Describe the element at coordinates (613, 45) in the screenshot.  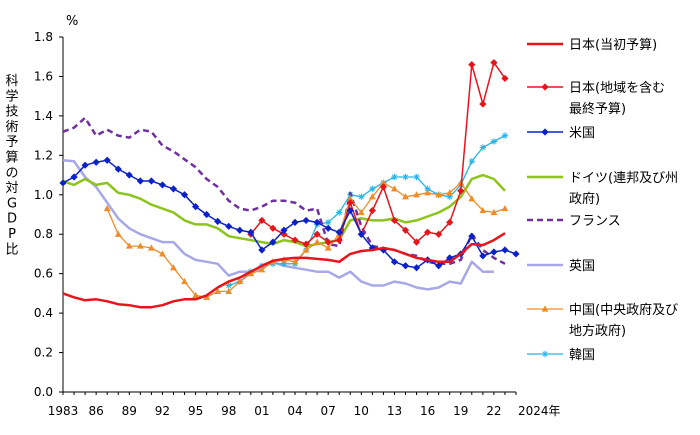
I see `legend-label: 日本(当初予算)` at that location.